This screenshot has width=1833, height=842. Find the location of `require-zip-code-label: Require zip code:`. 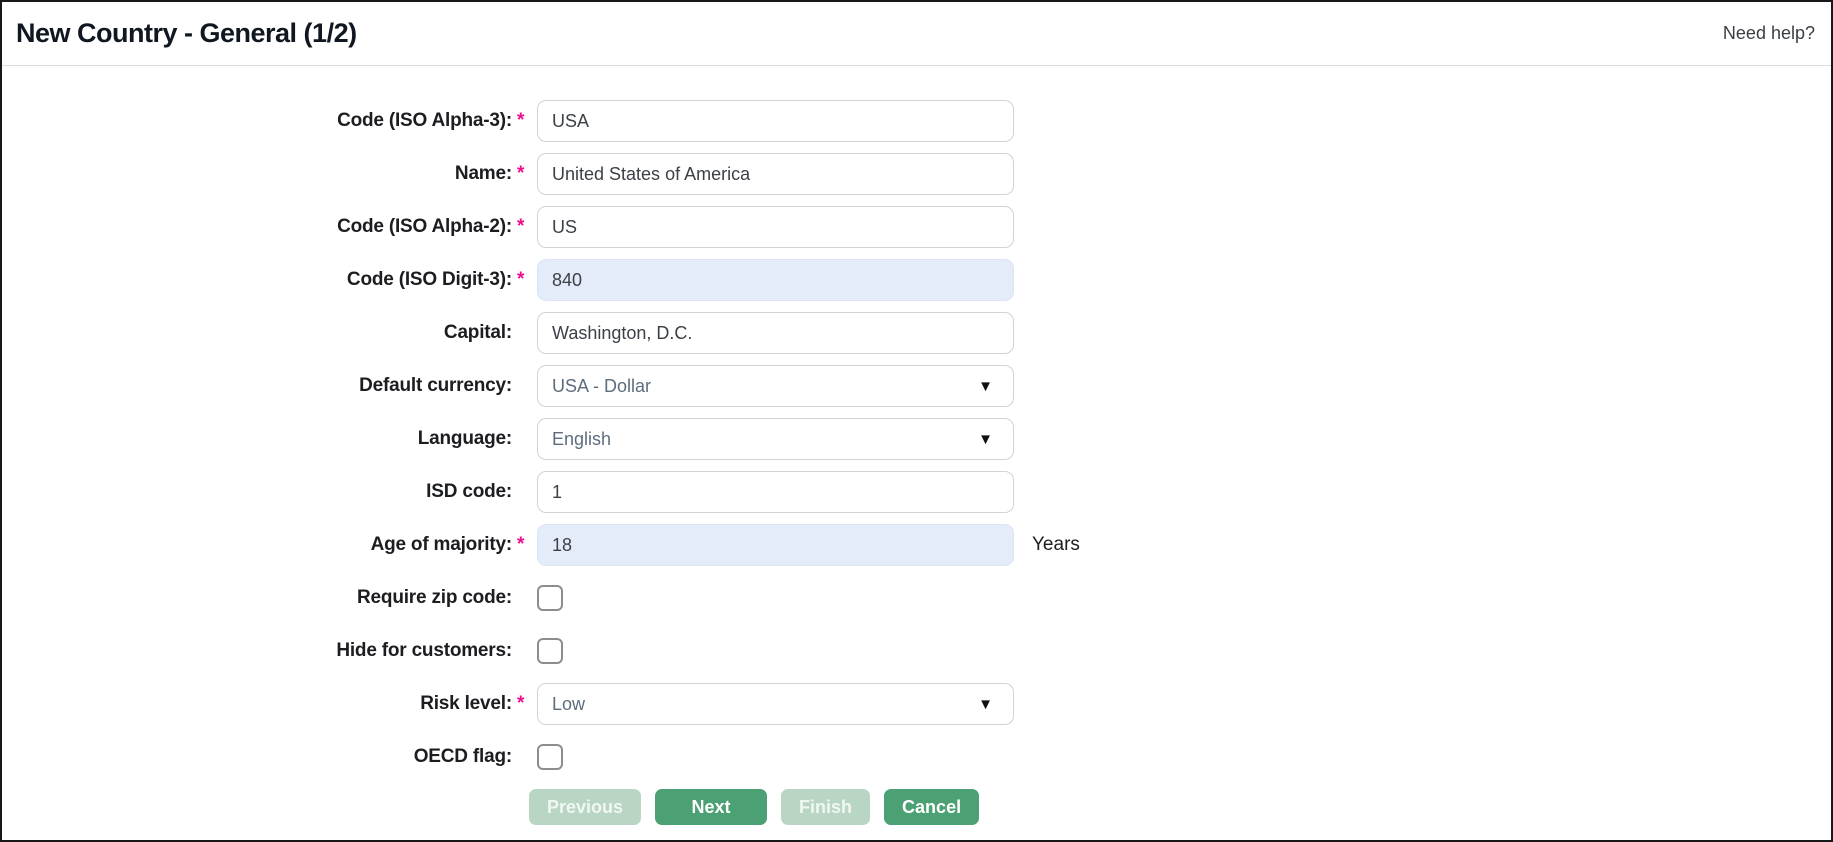

require-zip-code-label: Require zip code: is located at coordinates (434, 597).